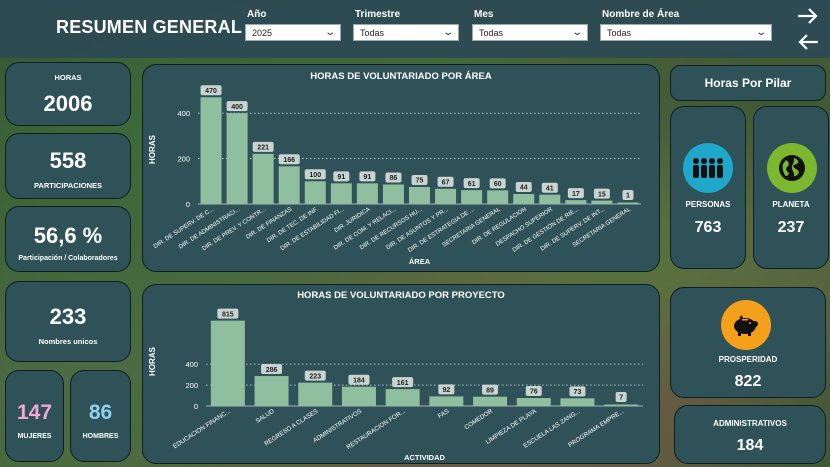 This screenshot has height=467, width=830. Describe the element at coordinates (484, 14) in the screenshot. I see `filter-label-month: Mes` at that location.